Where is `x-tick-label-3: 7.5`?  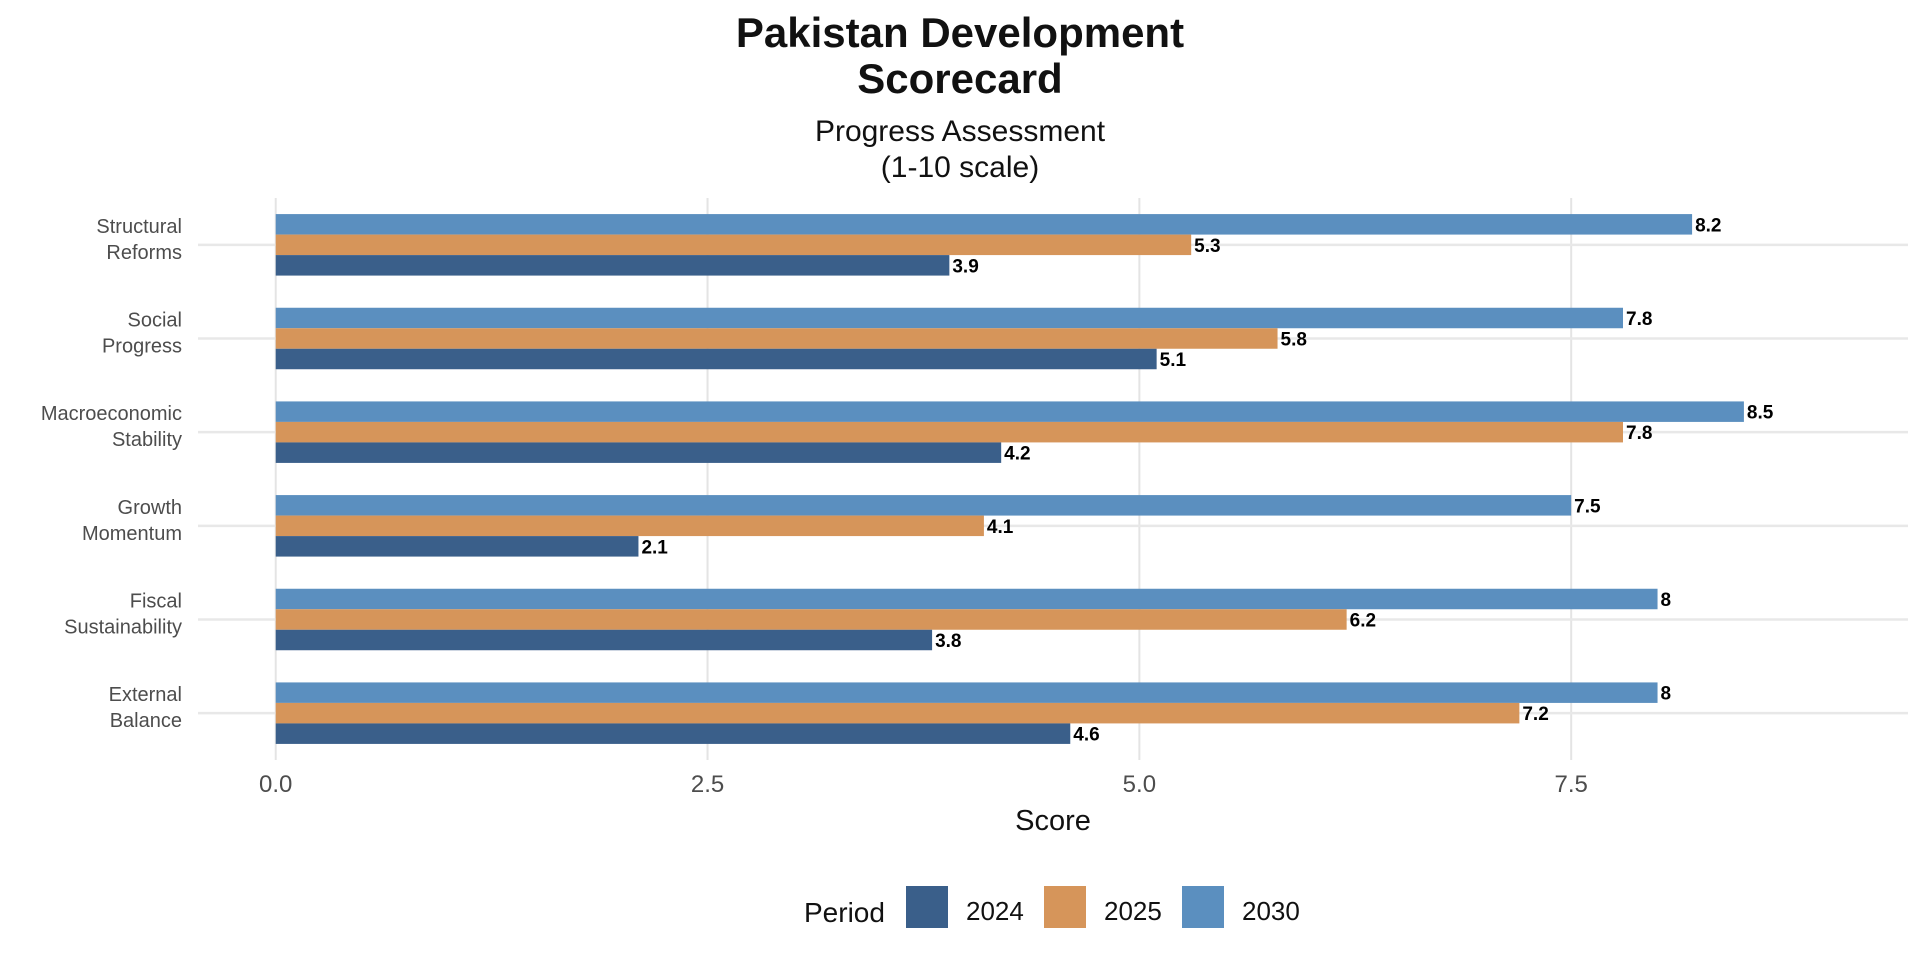 x-tick-label-3: 7.5 is located at coordinates (1570, 784).